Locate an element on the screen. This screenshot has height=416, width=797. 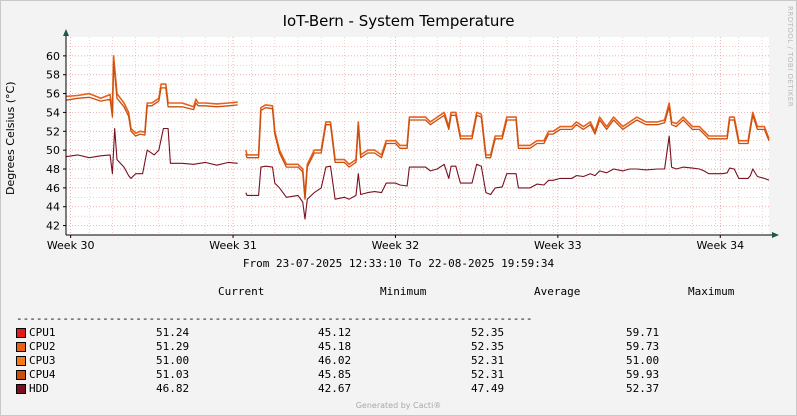
y-axis-arrow is located at coordinates (66, 32).